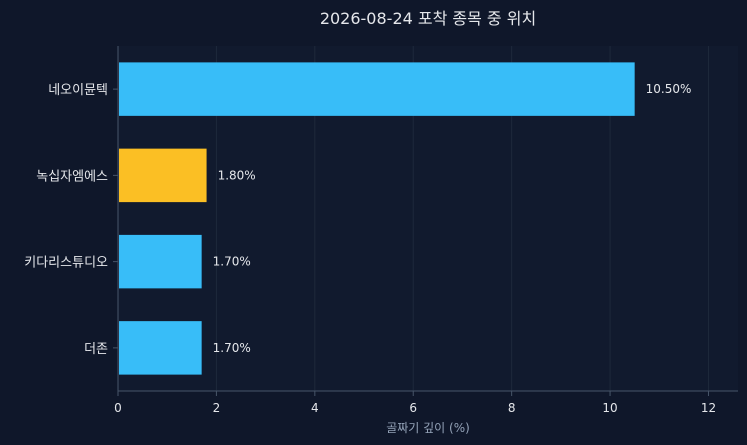  What do you see at coordinates (609, 408) in the screenshot?
I see `x-tick-label: 10` at bounding box center [609, 408].